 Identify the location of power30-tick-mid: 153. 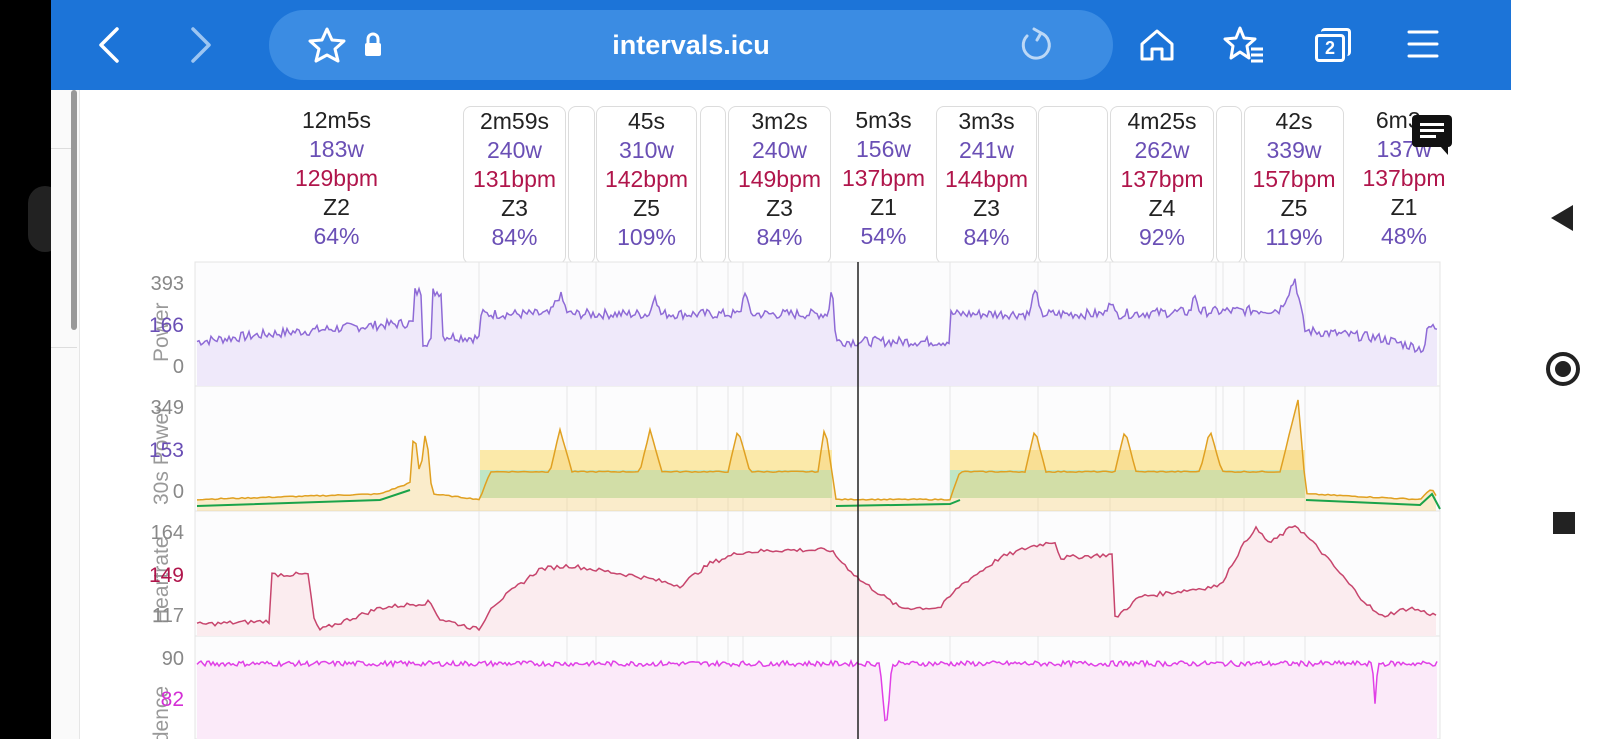
(166, 450).